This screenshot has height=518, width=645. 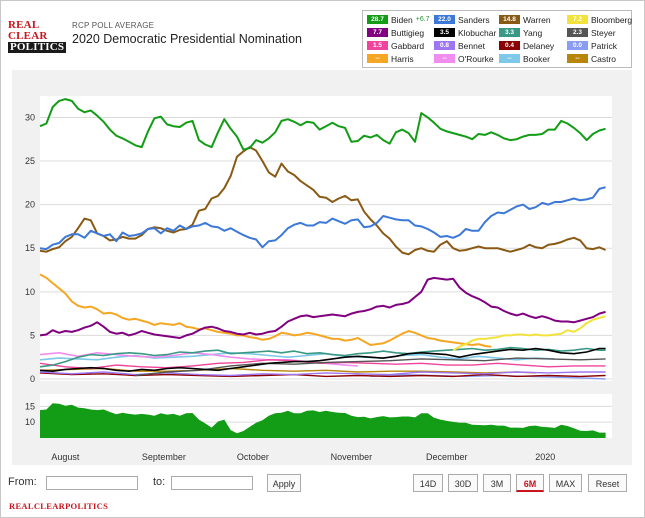 What do you see at coordinates (463, 483) in the screenshot?
I see `range-30d-button: 30D` at bounding box center [463, 483].